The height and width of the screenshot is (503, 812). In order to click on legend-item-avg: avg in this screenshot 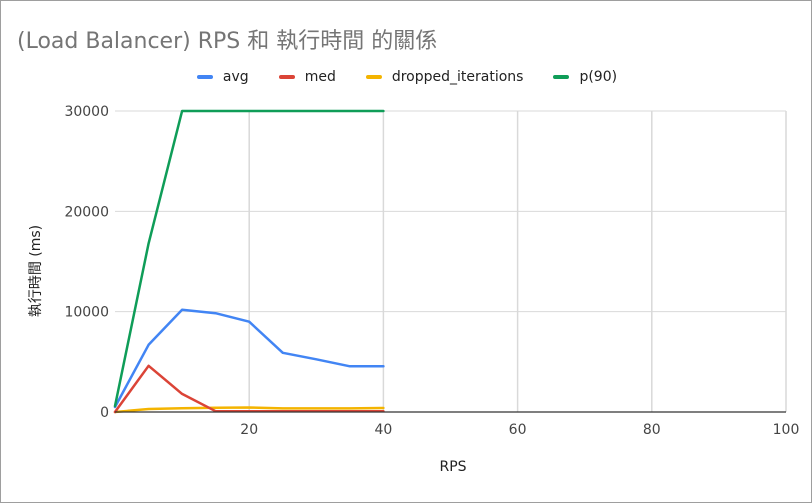, I will do `click(222, 77)`.